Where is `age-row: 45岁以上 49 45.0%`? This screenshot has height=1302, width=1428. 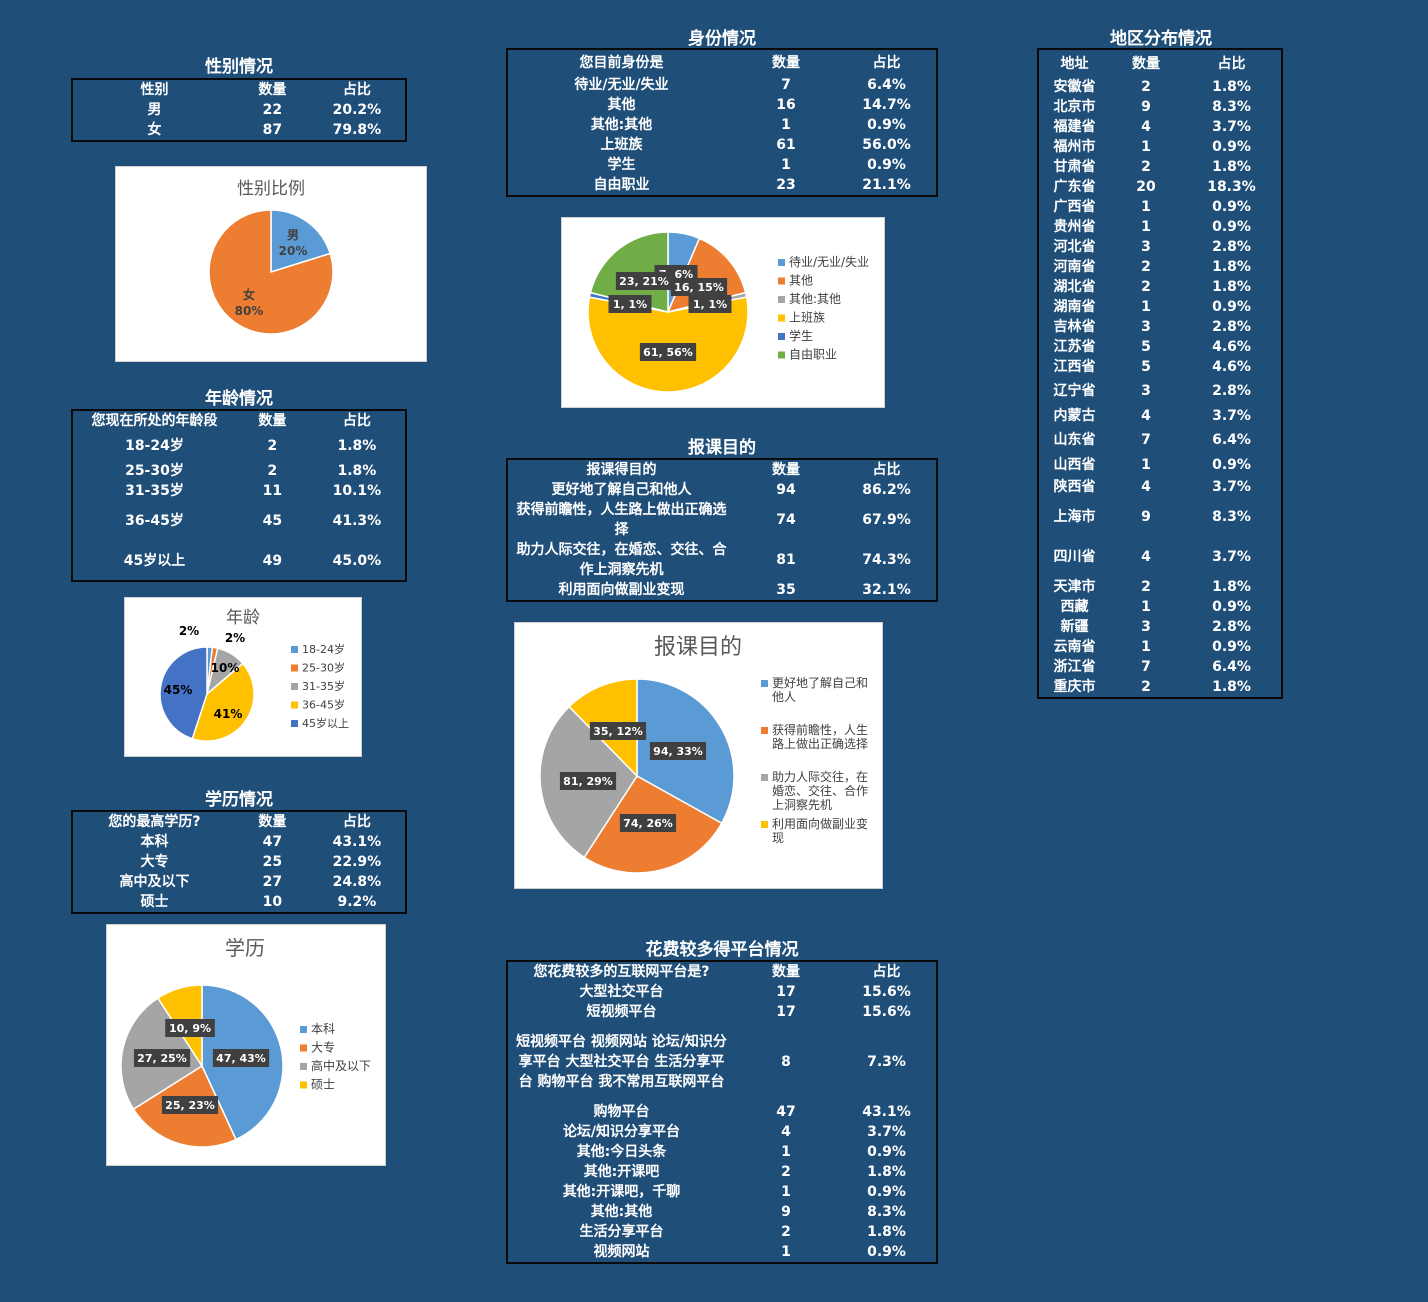 age-row: 45岁以上 49 45.0% is located at coordinates (239, 561).